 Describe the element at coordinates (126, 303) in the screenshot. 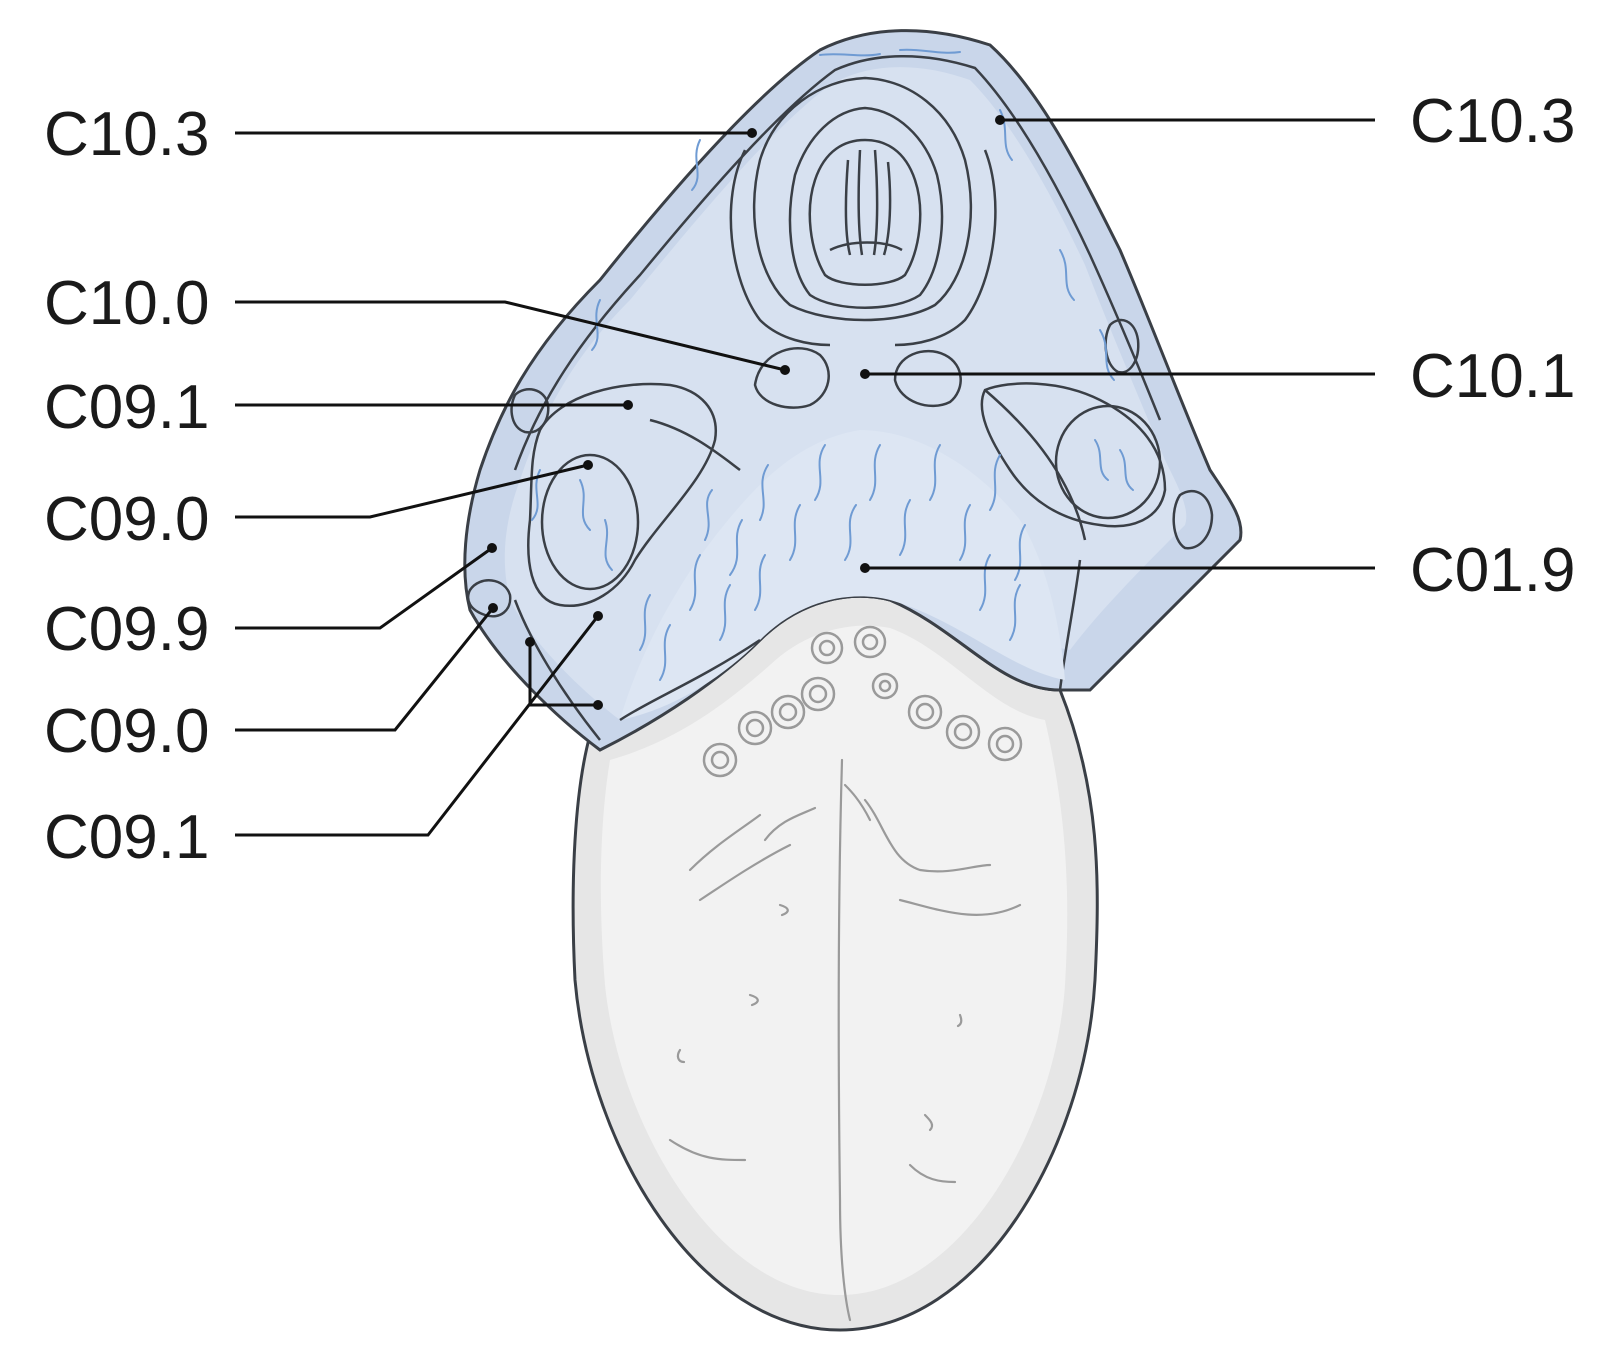

I see `label-left-c10-0: C10.0` at that location.